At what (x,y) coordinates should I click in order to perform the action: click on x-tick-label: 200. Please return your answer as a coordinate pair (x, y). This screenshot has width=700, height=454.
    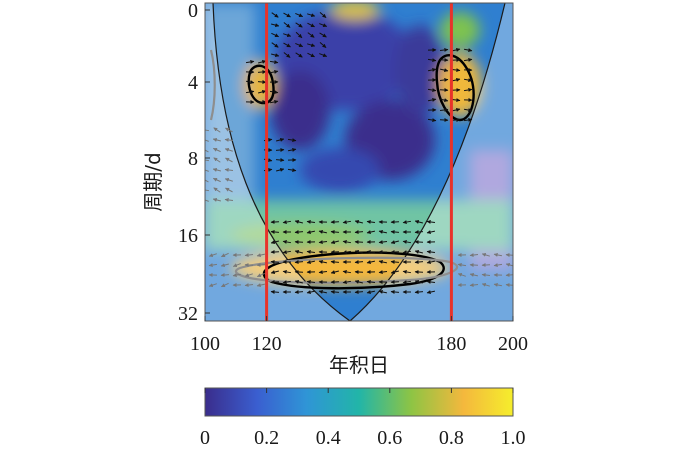
    Looking at the image, I should click on (513, 344).